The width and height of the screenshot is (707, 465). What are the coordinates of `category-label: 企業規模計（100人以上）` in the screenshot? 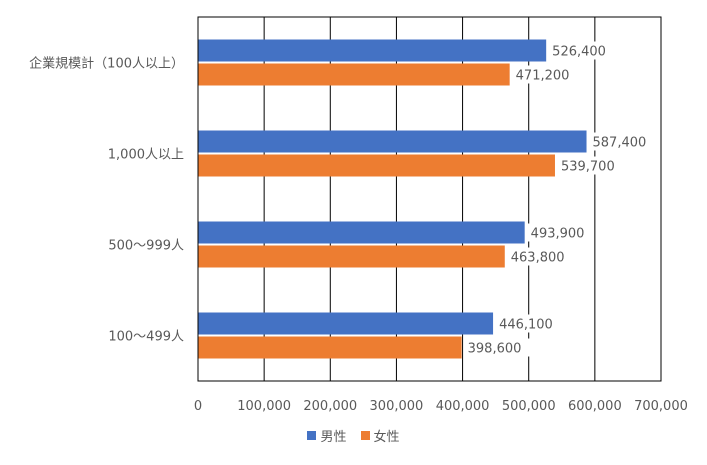 It's located at (106, 64).